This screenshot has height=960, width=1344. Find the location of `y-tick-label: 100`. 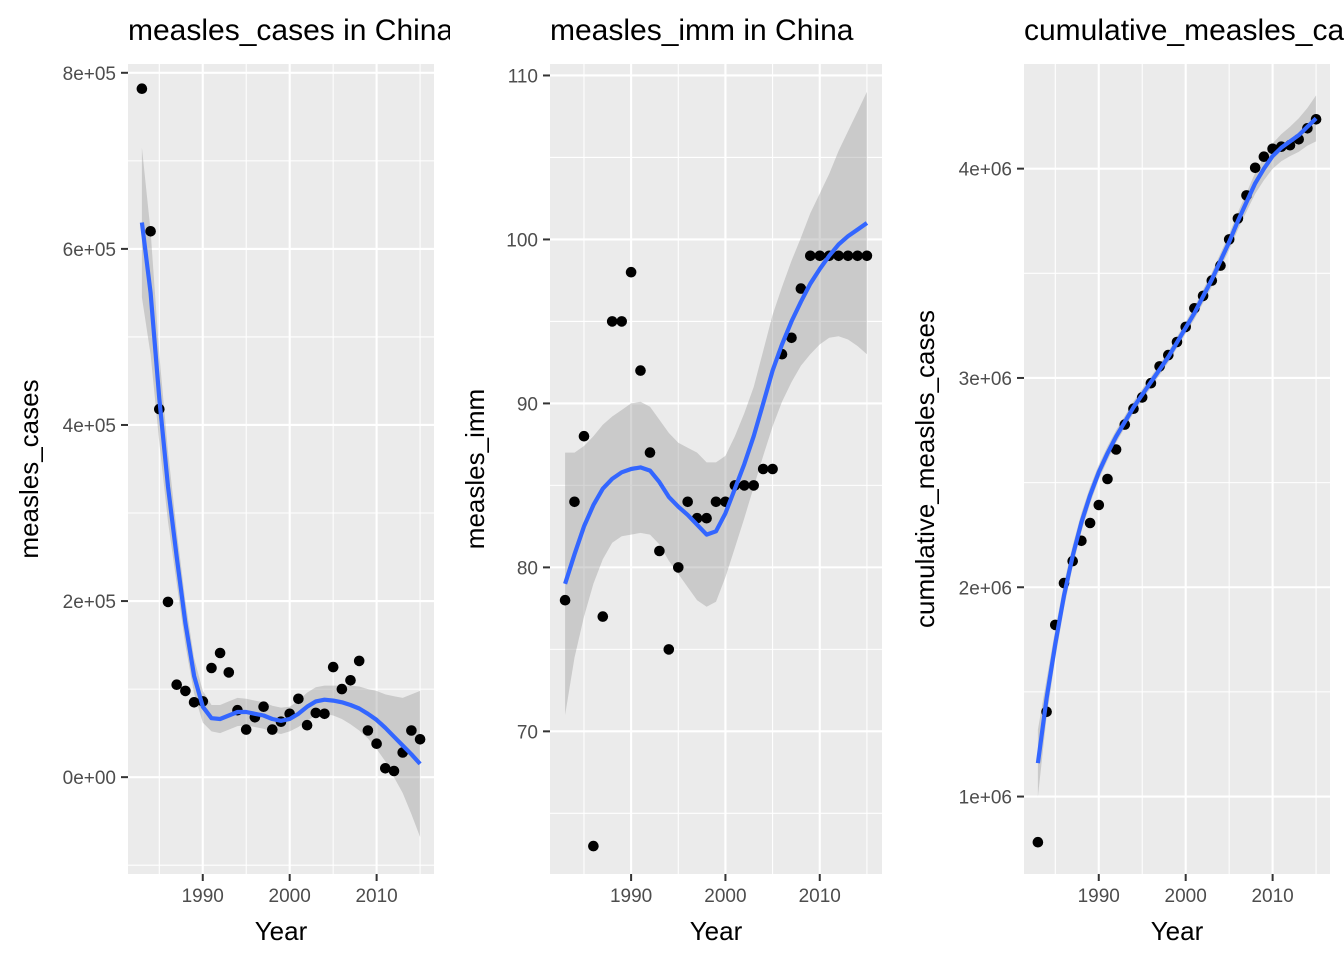

y-tick-label: 100 is located at coordinates (522, 240).